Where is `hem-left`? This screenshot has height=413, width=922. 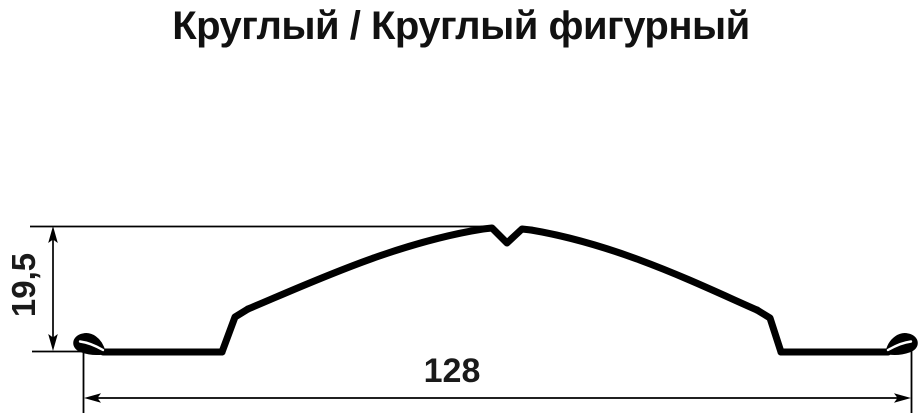 hem-left is located at coordinates (89, 344).